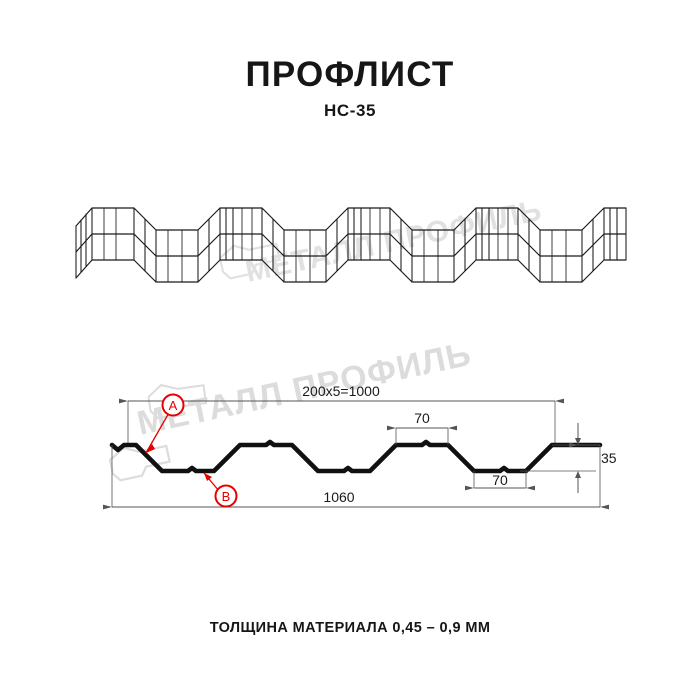 The height and width of the screenshot is (700, 700). Describe the element at coordinates (422, 418) in the screenshot. I see `dimension-label-crest: 70` at that location.